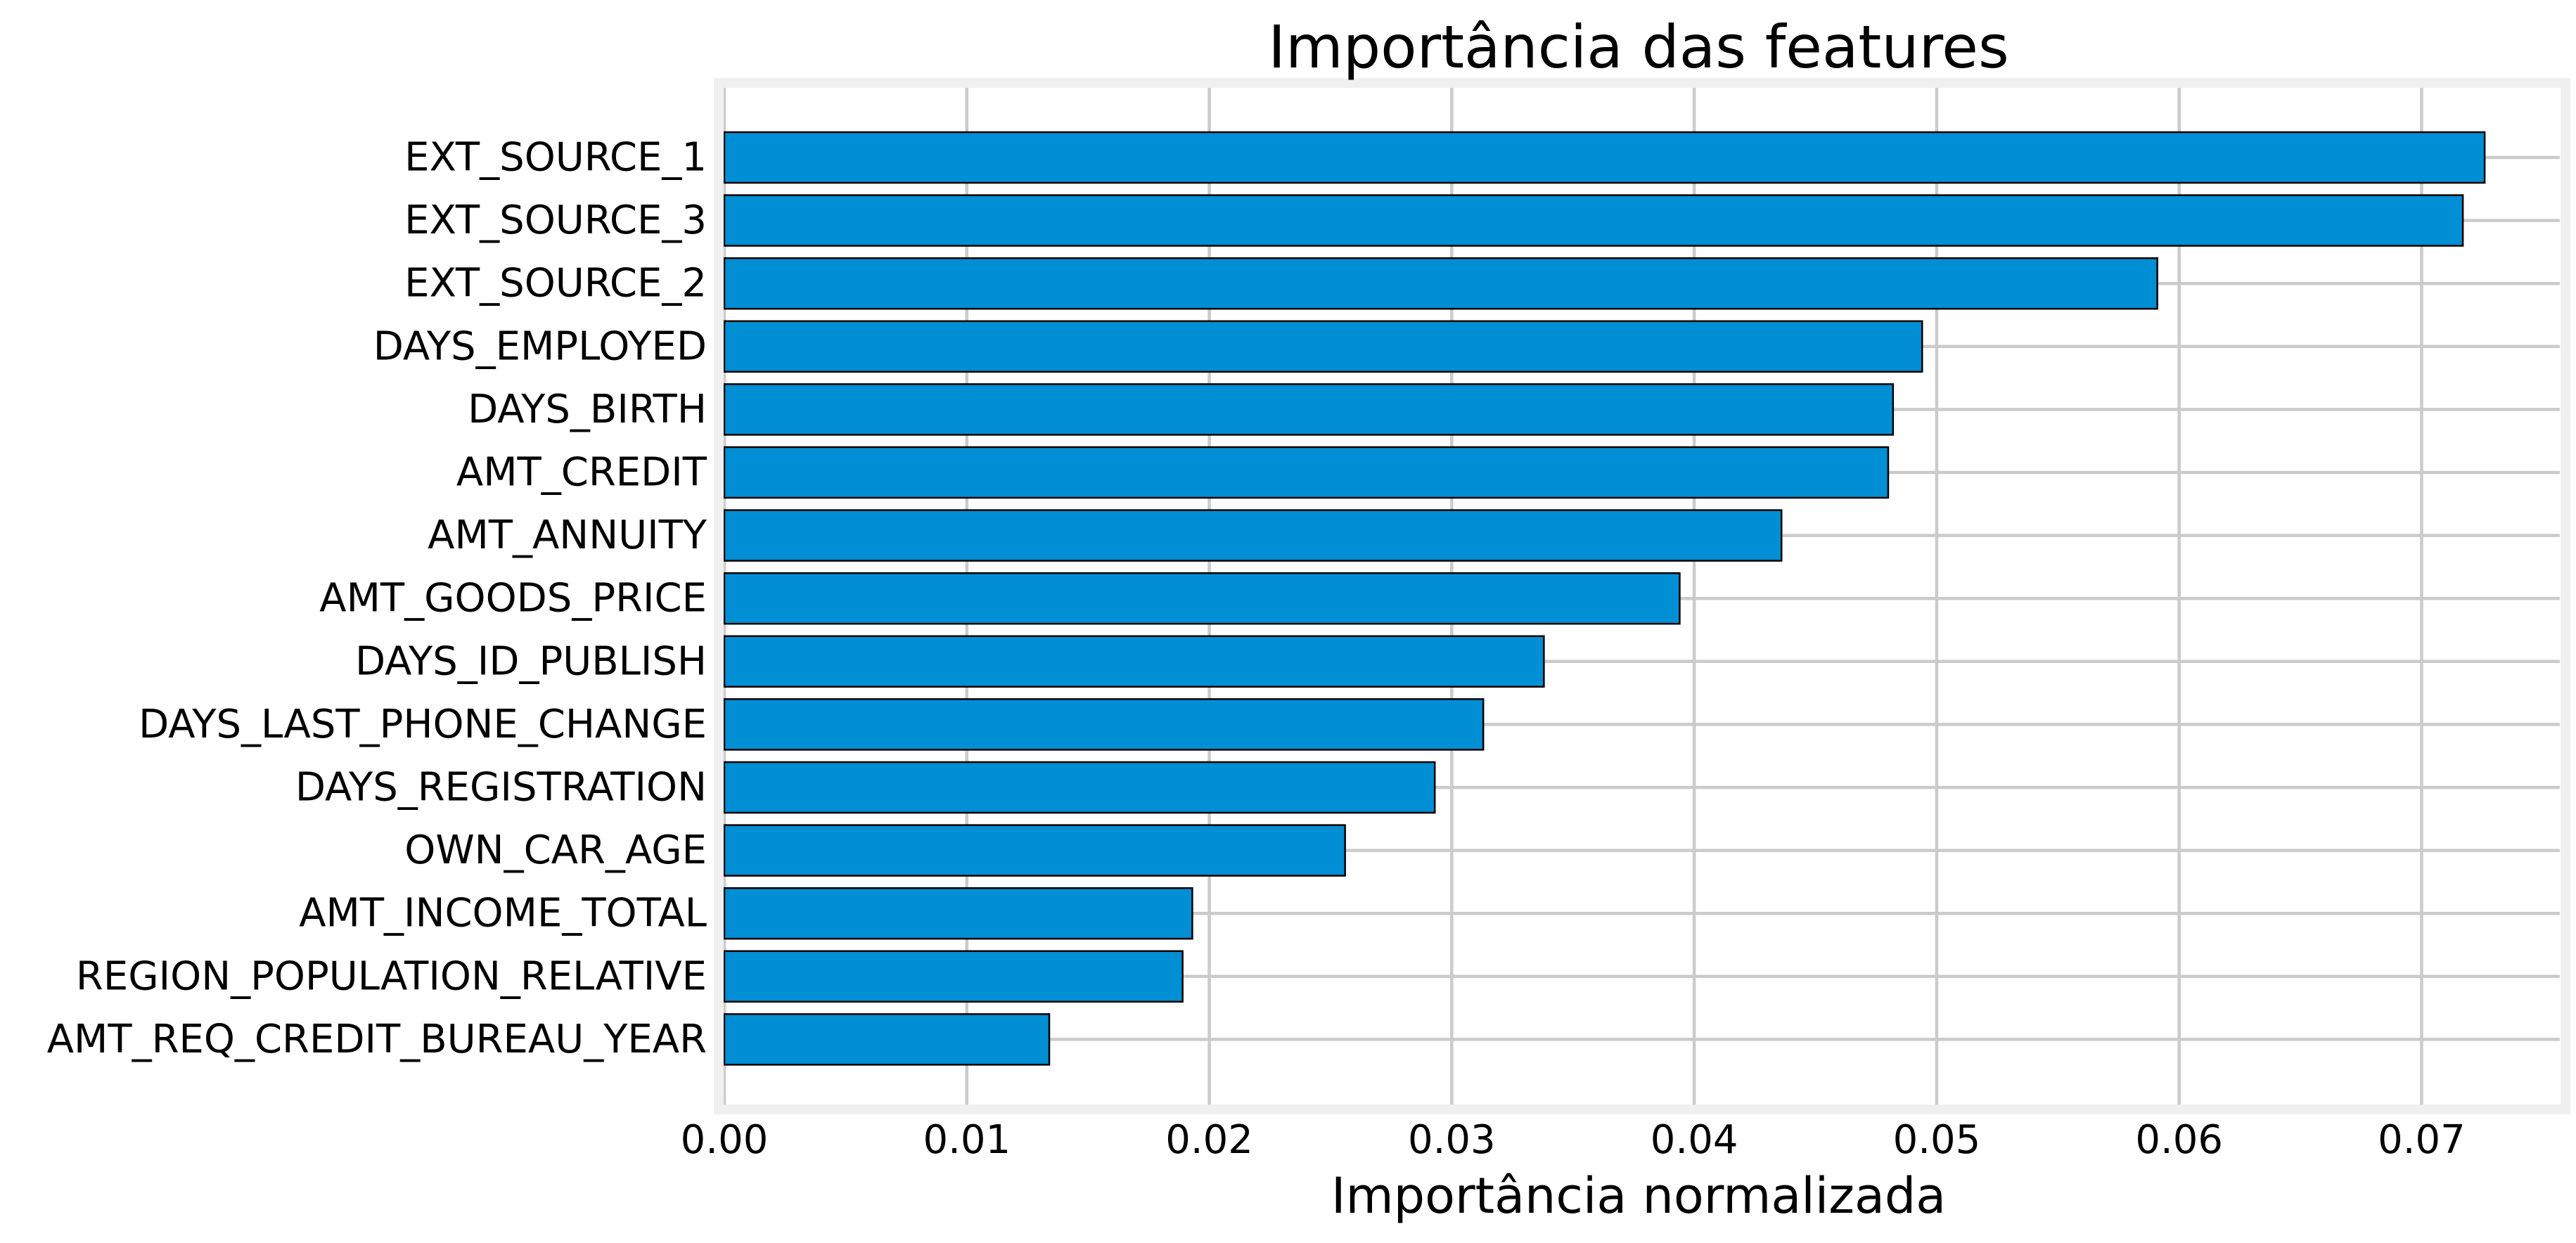 The image size is (2576, 1243). What do you see at coordinates (1638, 1196) in the screenshot?
I see `x-axis-label: Importância normalizada` at bounding box center [1638, 1196].